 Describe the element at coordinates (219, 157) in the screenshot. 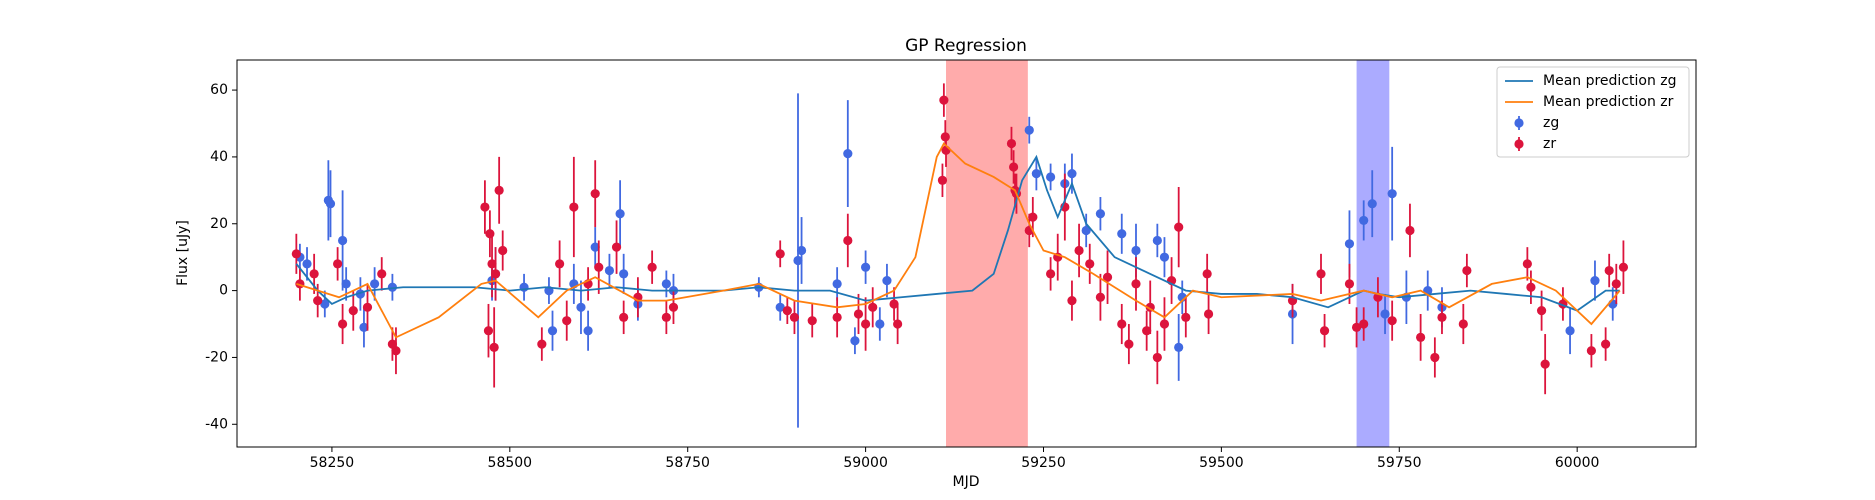

I see `y-tick-label: 40` at that location.